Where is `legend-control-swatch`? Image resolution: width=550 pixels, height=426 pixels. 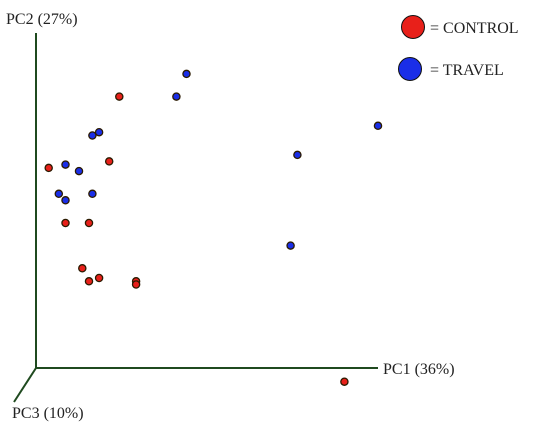 legend-control-swatch is located at coordinates (413, 27).